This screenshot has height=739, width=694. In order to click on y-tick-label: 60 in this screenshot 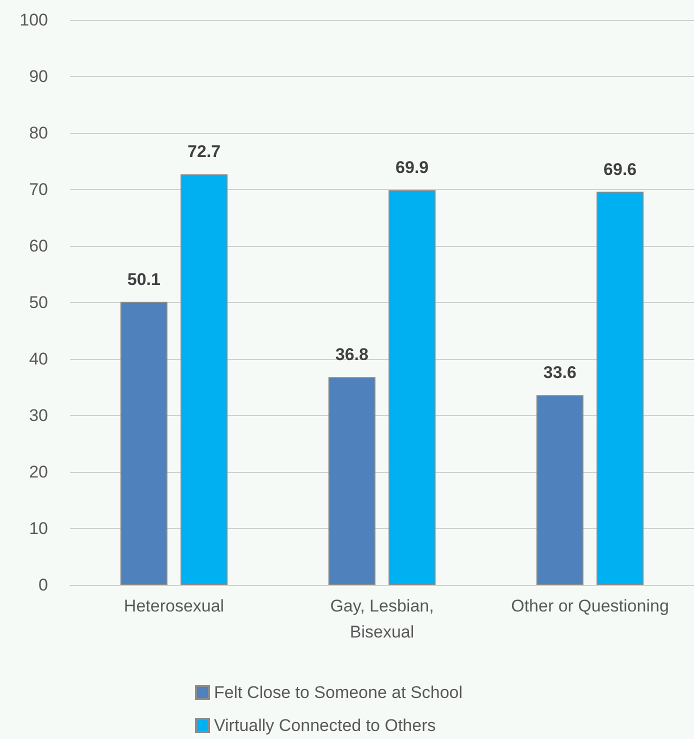, I will do `click(38, 246)`.